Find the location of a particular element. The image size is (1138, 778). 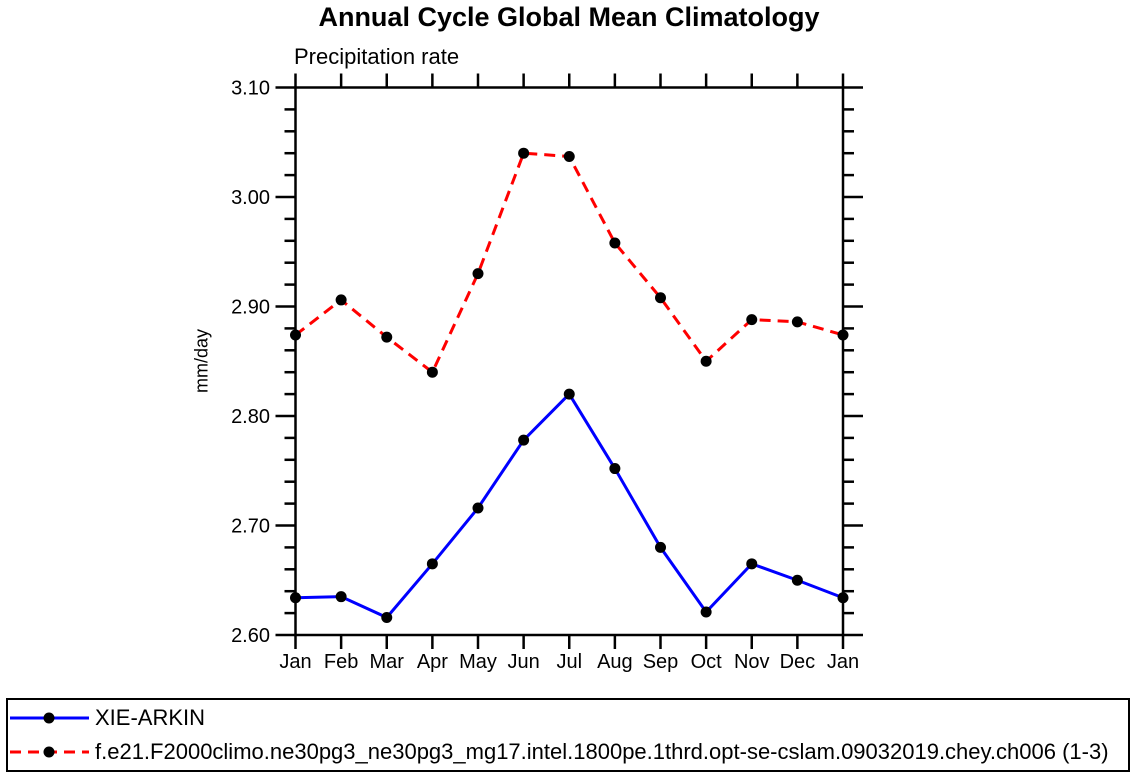

y-tick-label: 2.70 is located at coordinates (250, 527).